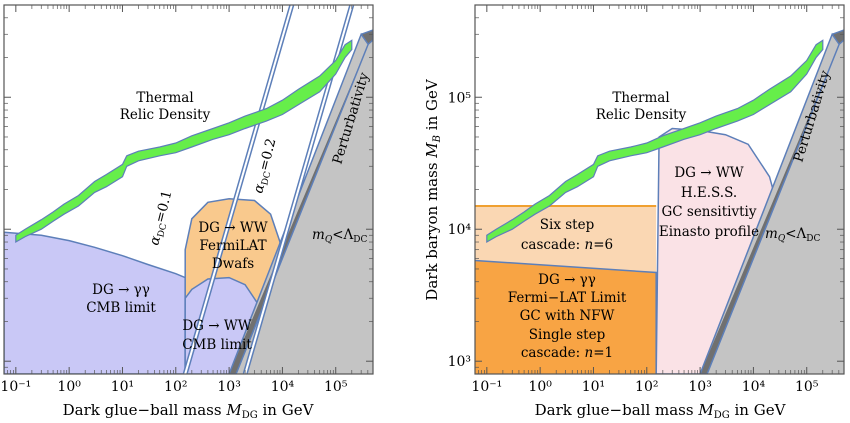 This screenshot has height=423, width=850. Describe the element at coordinates (567, 280) in the screenshot. I see `gc-label-line1: DG → γγ` at that location.